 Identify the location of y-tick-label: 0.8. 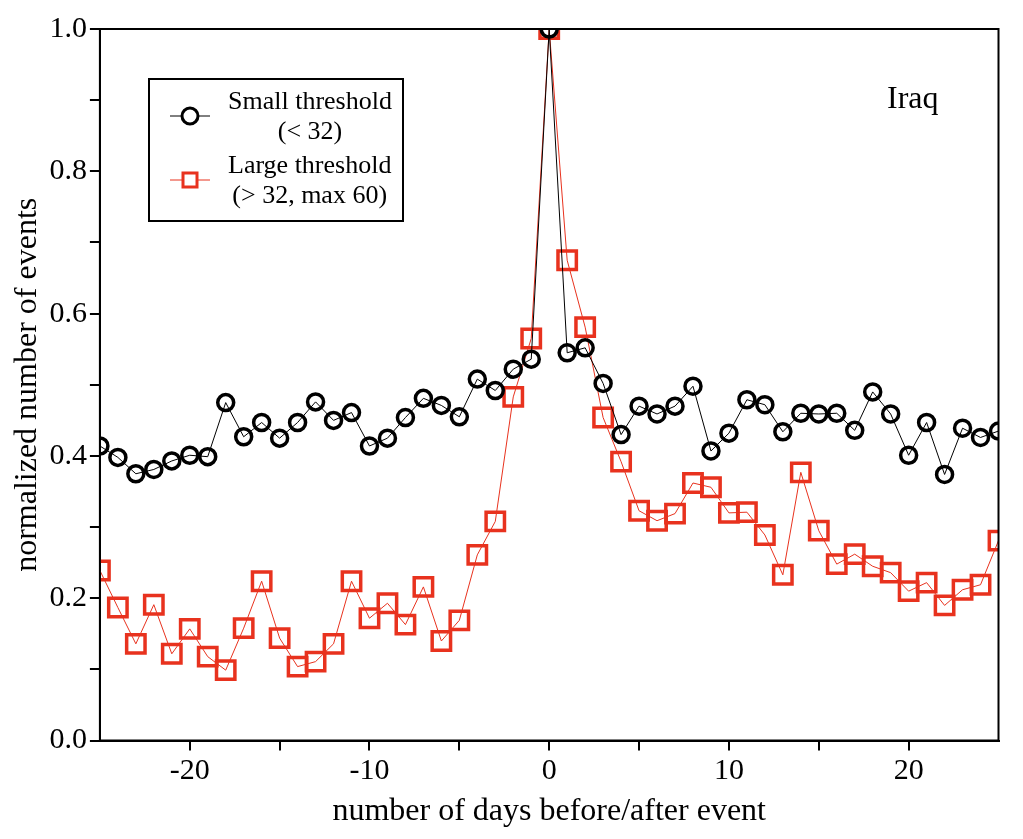
(68, 169).